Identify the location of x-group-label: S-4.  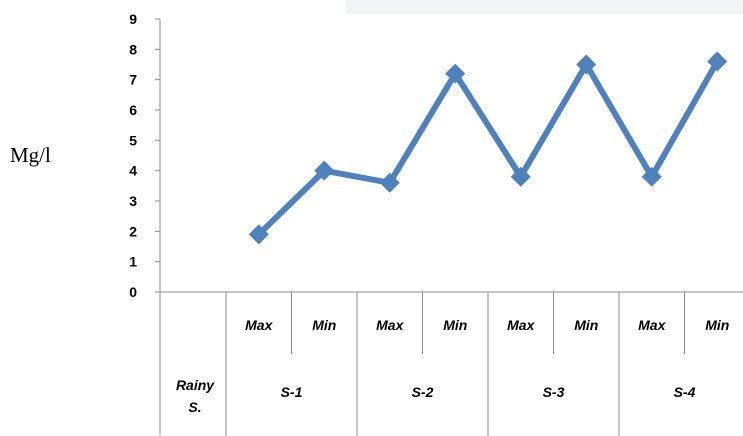
(685, 392).